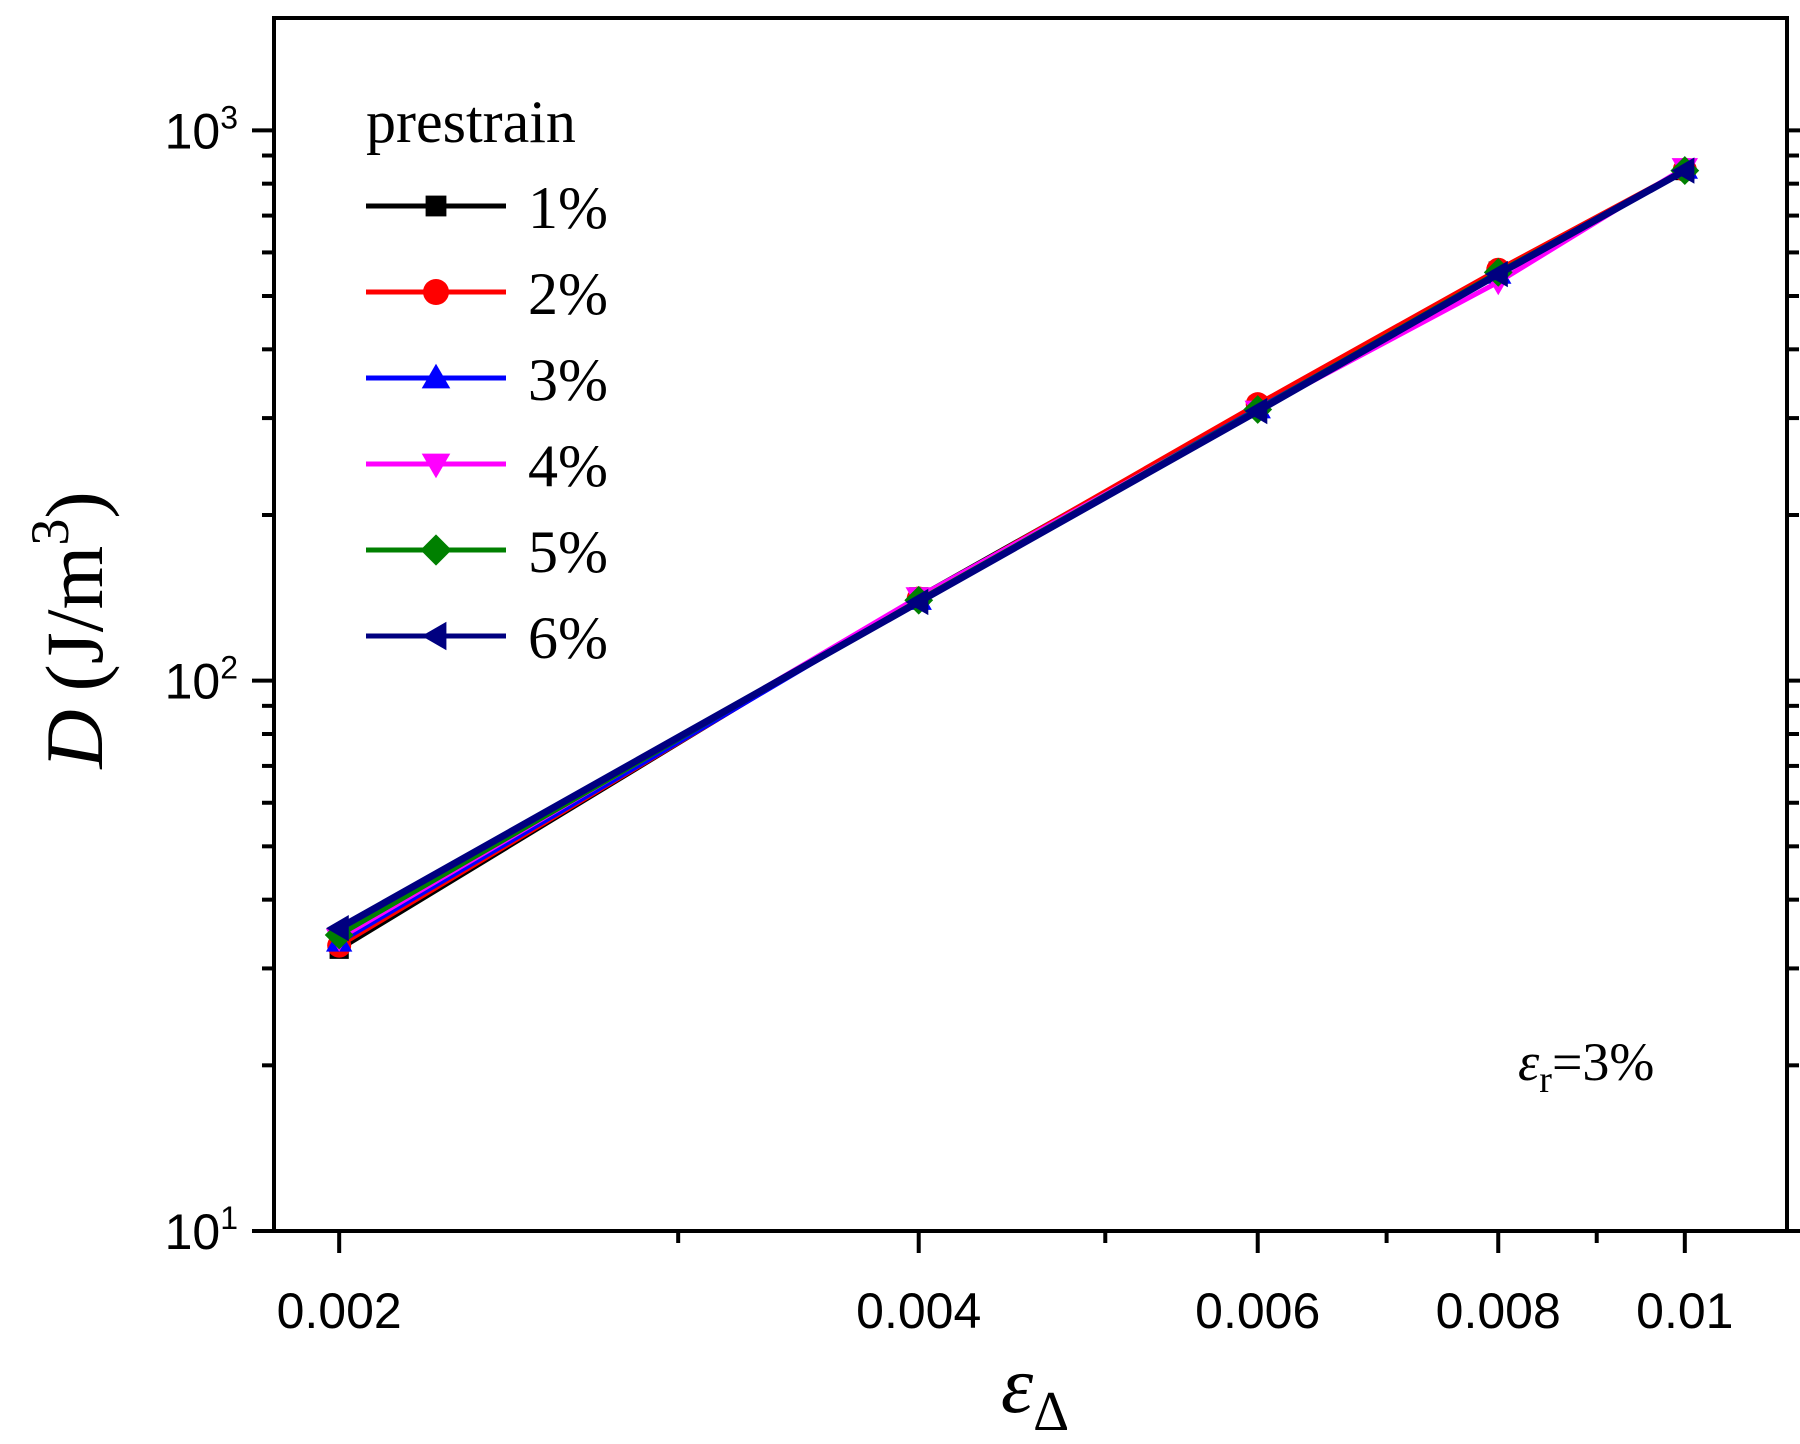 The image size is (1800, 1444). I want to click on annotation-text: εr=3%, so click(1586, 1066).